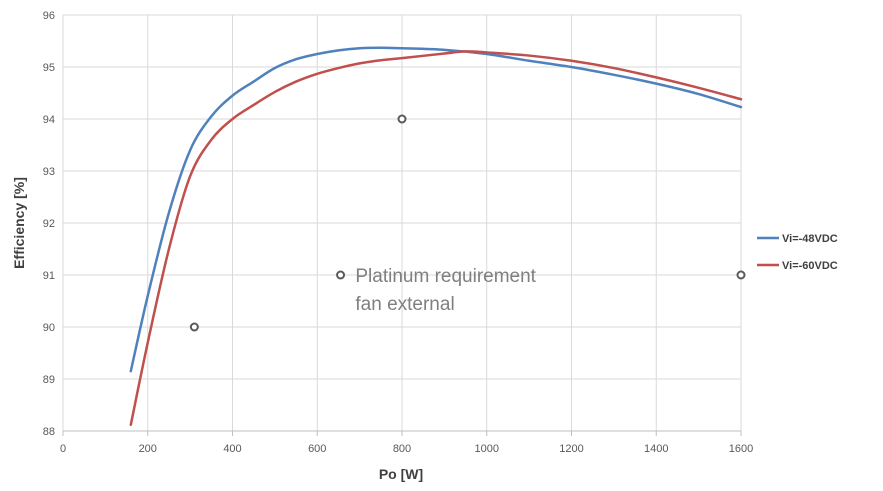 Image resolution: width=883 pixels, height=491 pixels. Describe the element at coordinates (741, 449) in the screenshot. I see `x-tick-label: 1600` at that location.